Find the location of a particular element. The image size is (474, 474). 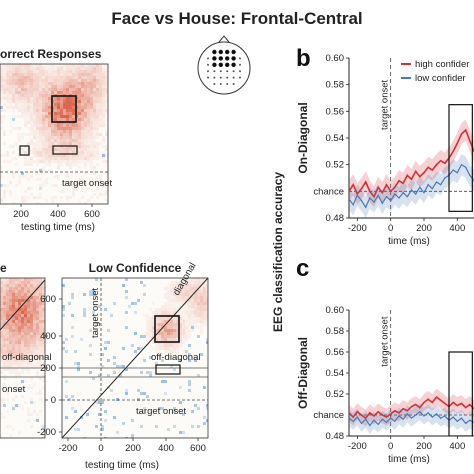

figure-title: Face vs House: Frontal-Central is located at coordinates (236, 18).